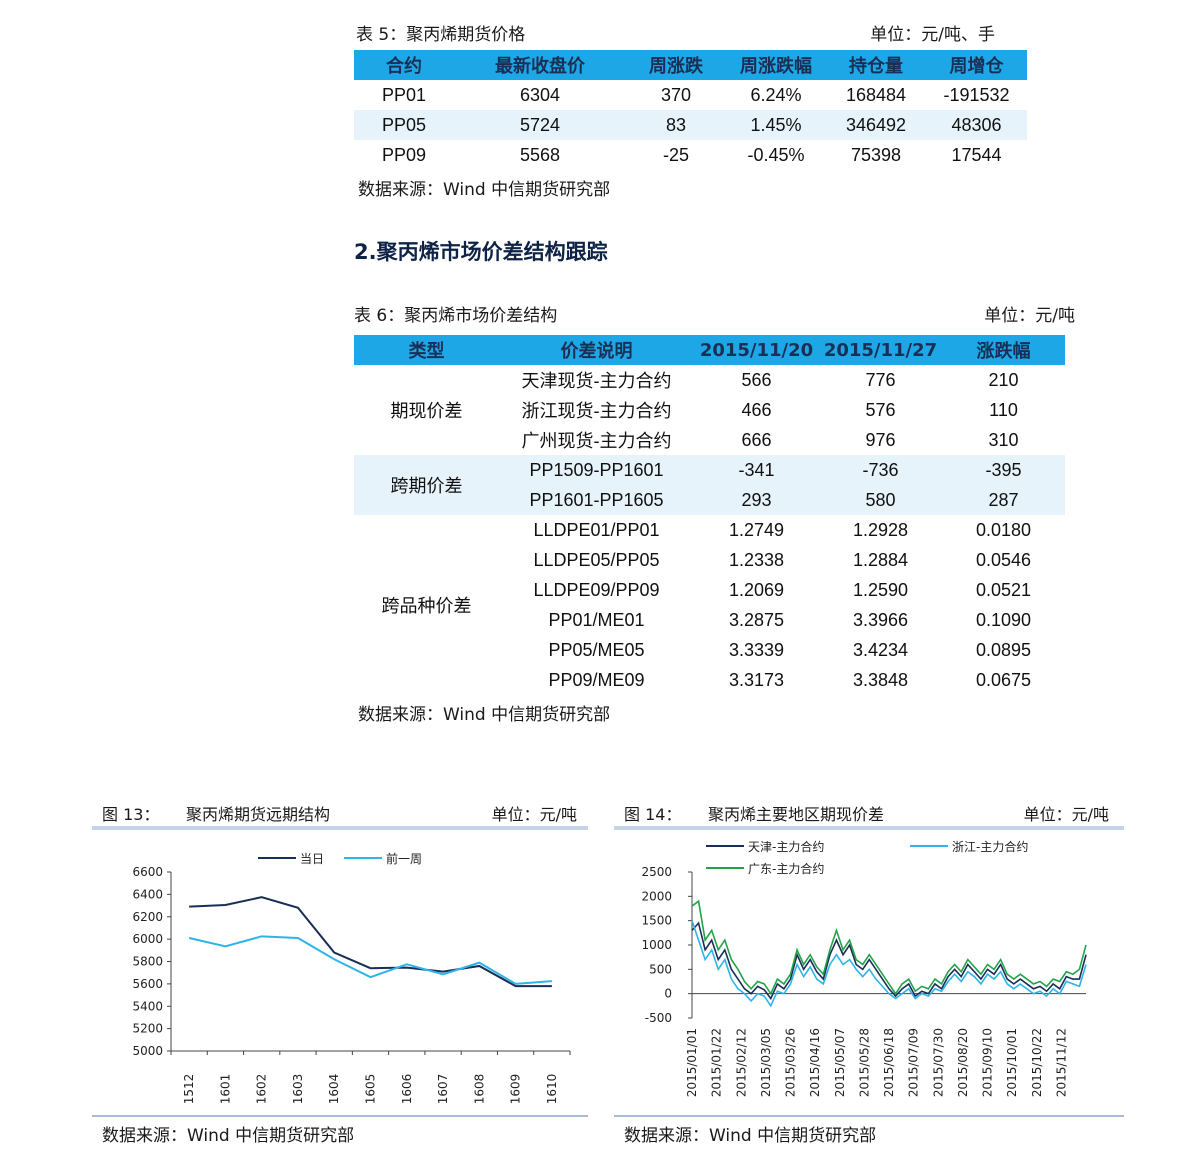  What do you see at coordinates (776, 125) in the screenshot?
I see `table5-cell: 1.45%` at bounding box center [776, 125].